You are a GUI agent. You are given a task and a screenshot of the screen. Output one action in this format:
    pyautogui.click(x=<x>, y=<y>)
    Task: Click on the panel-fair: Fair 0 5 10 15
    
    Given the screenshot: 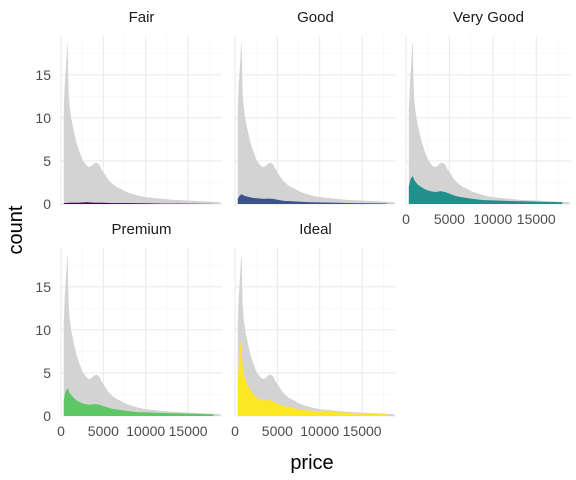 What is the action you would take?
    pyautogui.click(x=128, y=110)
    